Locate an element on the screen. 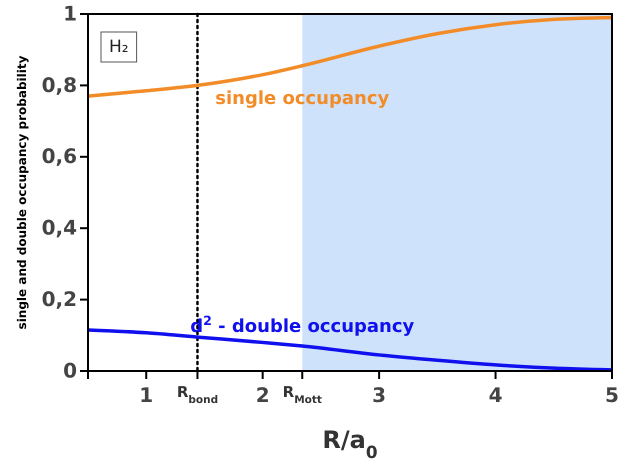 The height and width of the screenshot is (466, 627). x-tick-label: R$_{Mott}$ is located at coordinates (302, 394).